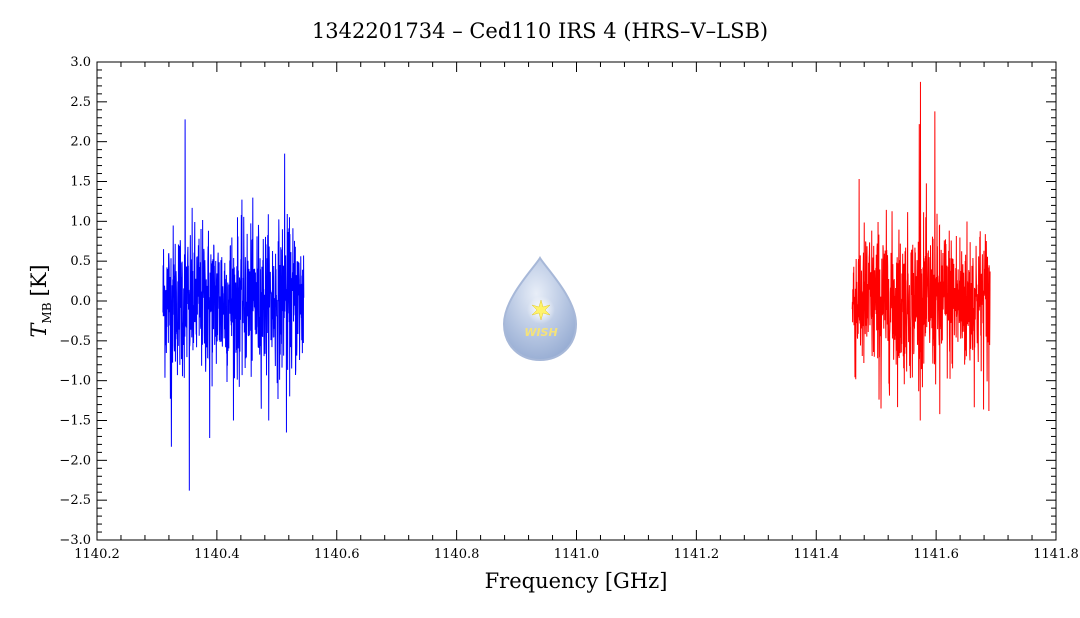  I want to click on x-tick-label: 1140.2, so click(97, 554).